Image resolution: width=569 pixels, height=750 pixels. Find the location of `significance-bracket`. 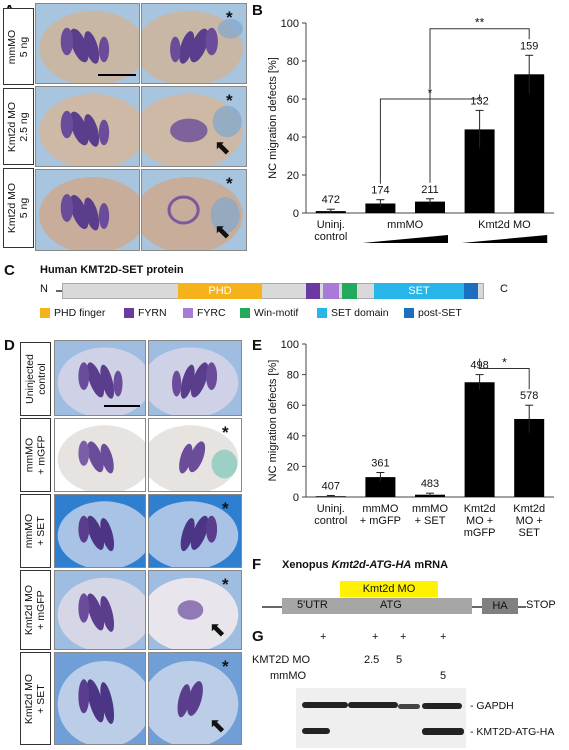

significance-bracket is located at coordinates (504, 374).